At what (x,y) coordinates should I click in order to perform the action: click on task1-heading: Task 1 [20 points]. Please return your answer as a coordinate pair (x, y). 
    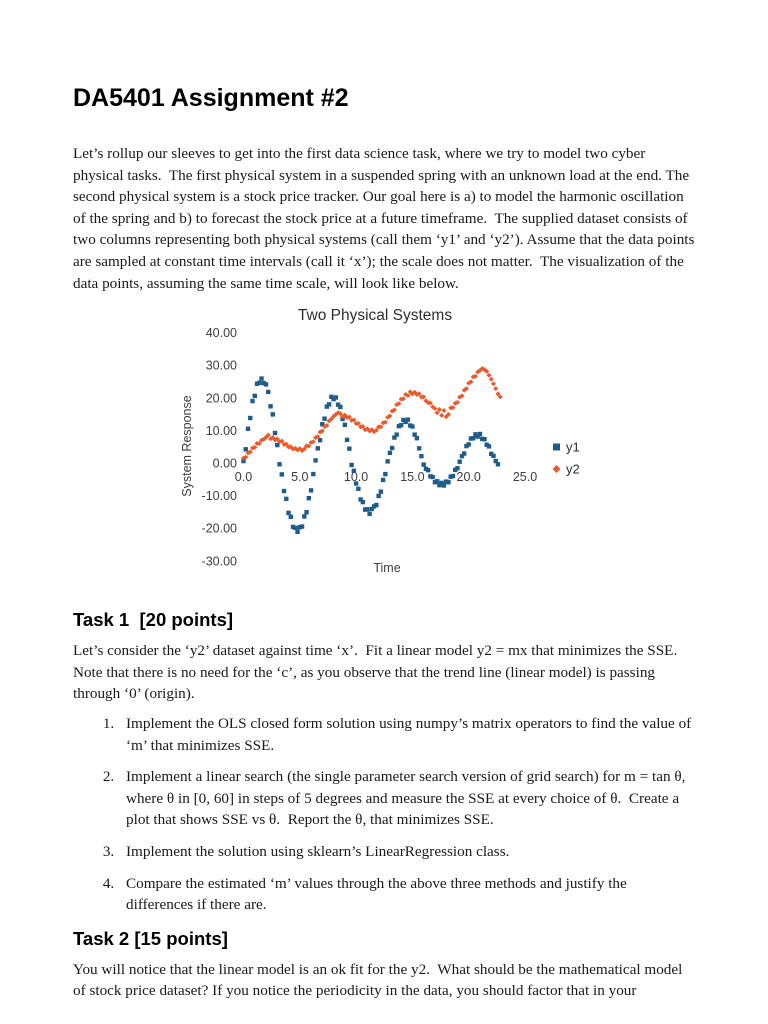
    Looking at the image, I should click on (153, 620).